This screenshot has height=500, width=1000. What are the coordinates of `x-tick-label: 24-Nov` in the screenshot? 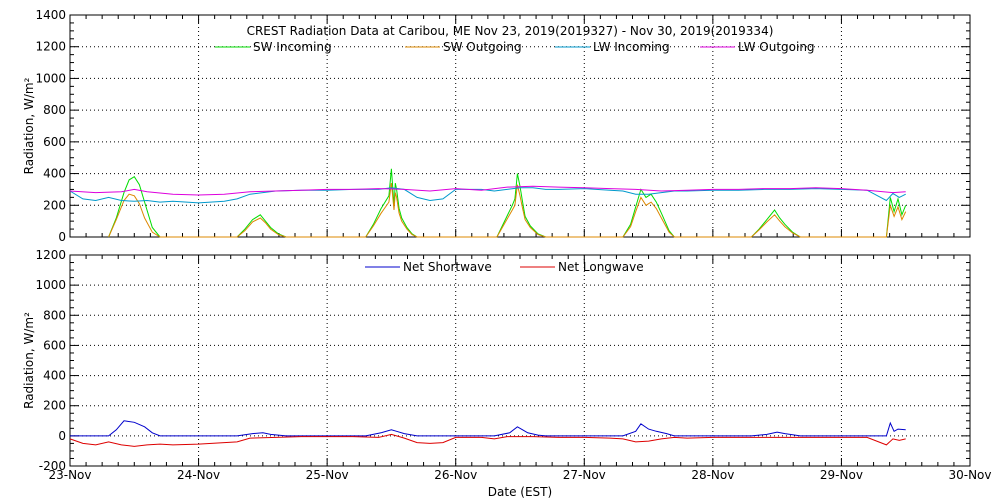 It's located at (198, 475).